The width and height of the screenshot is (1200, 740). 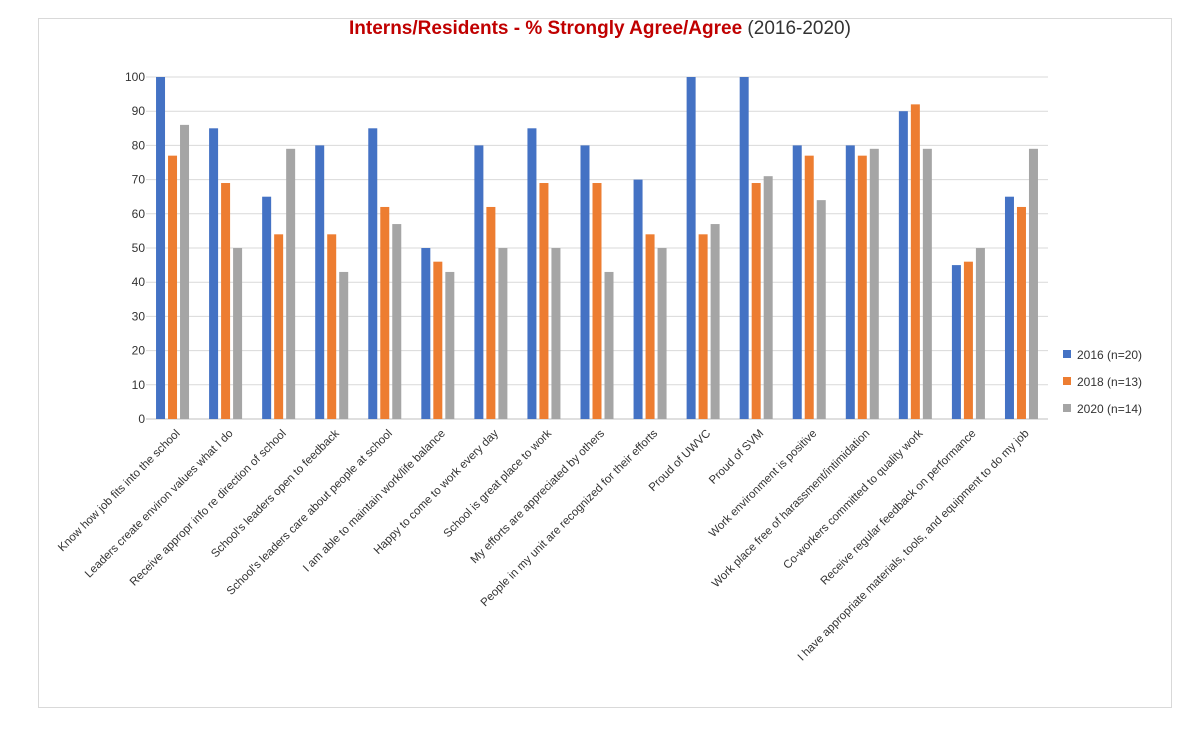 I want to click on legend-label: 2016 (n=20), so click(x=1109, y=355).